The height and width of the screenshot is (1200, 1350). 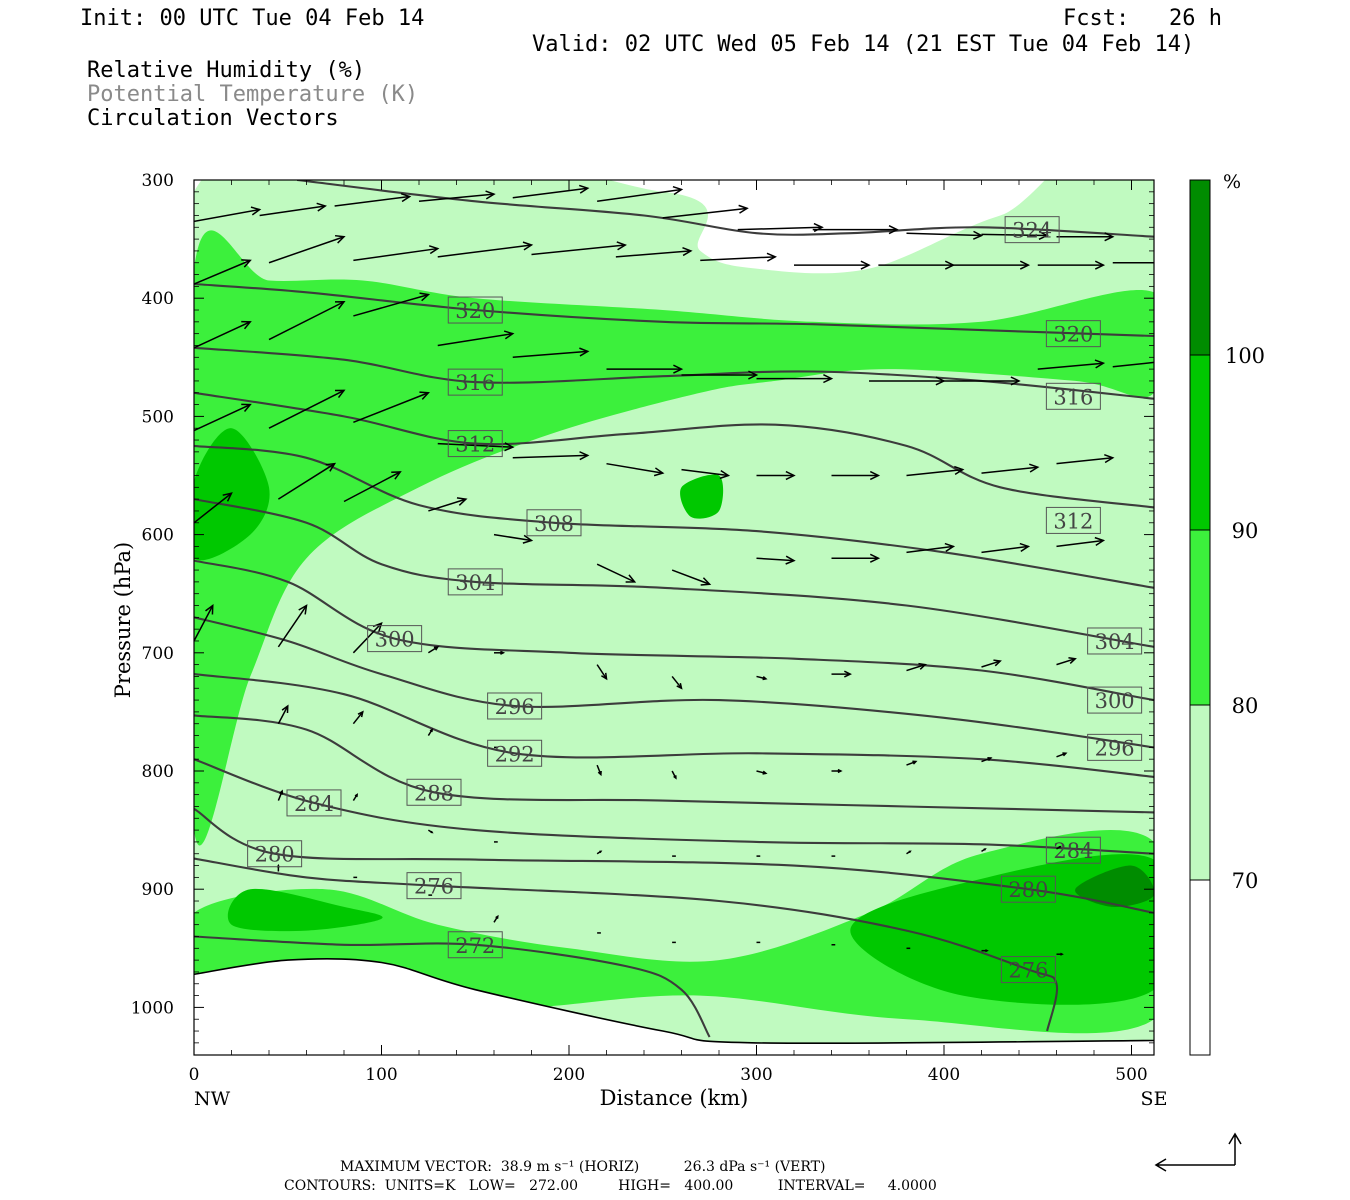 I want to click on isentrope-label-300: 300, so click(x=1115, y=701).